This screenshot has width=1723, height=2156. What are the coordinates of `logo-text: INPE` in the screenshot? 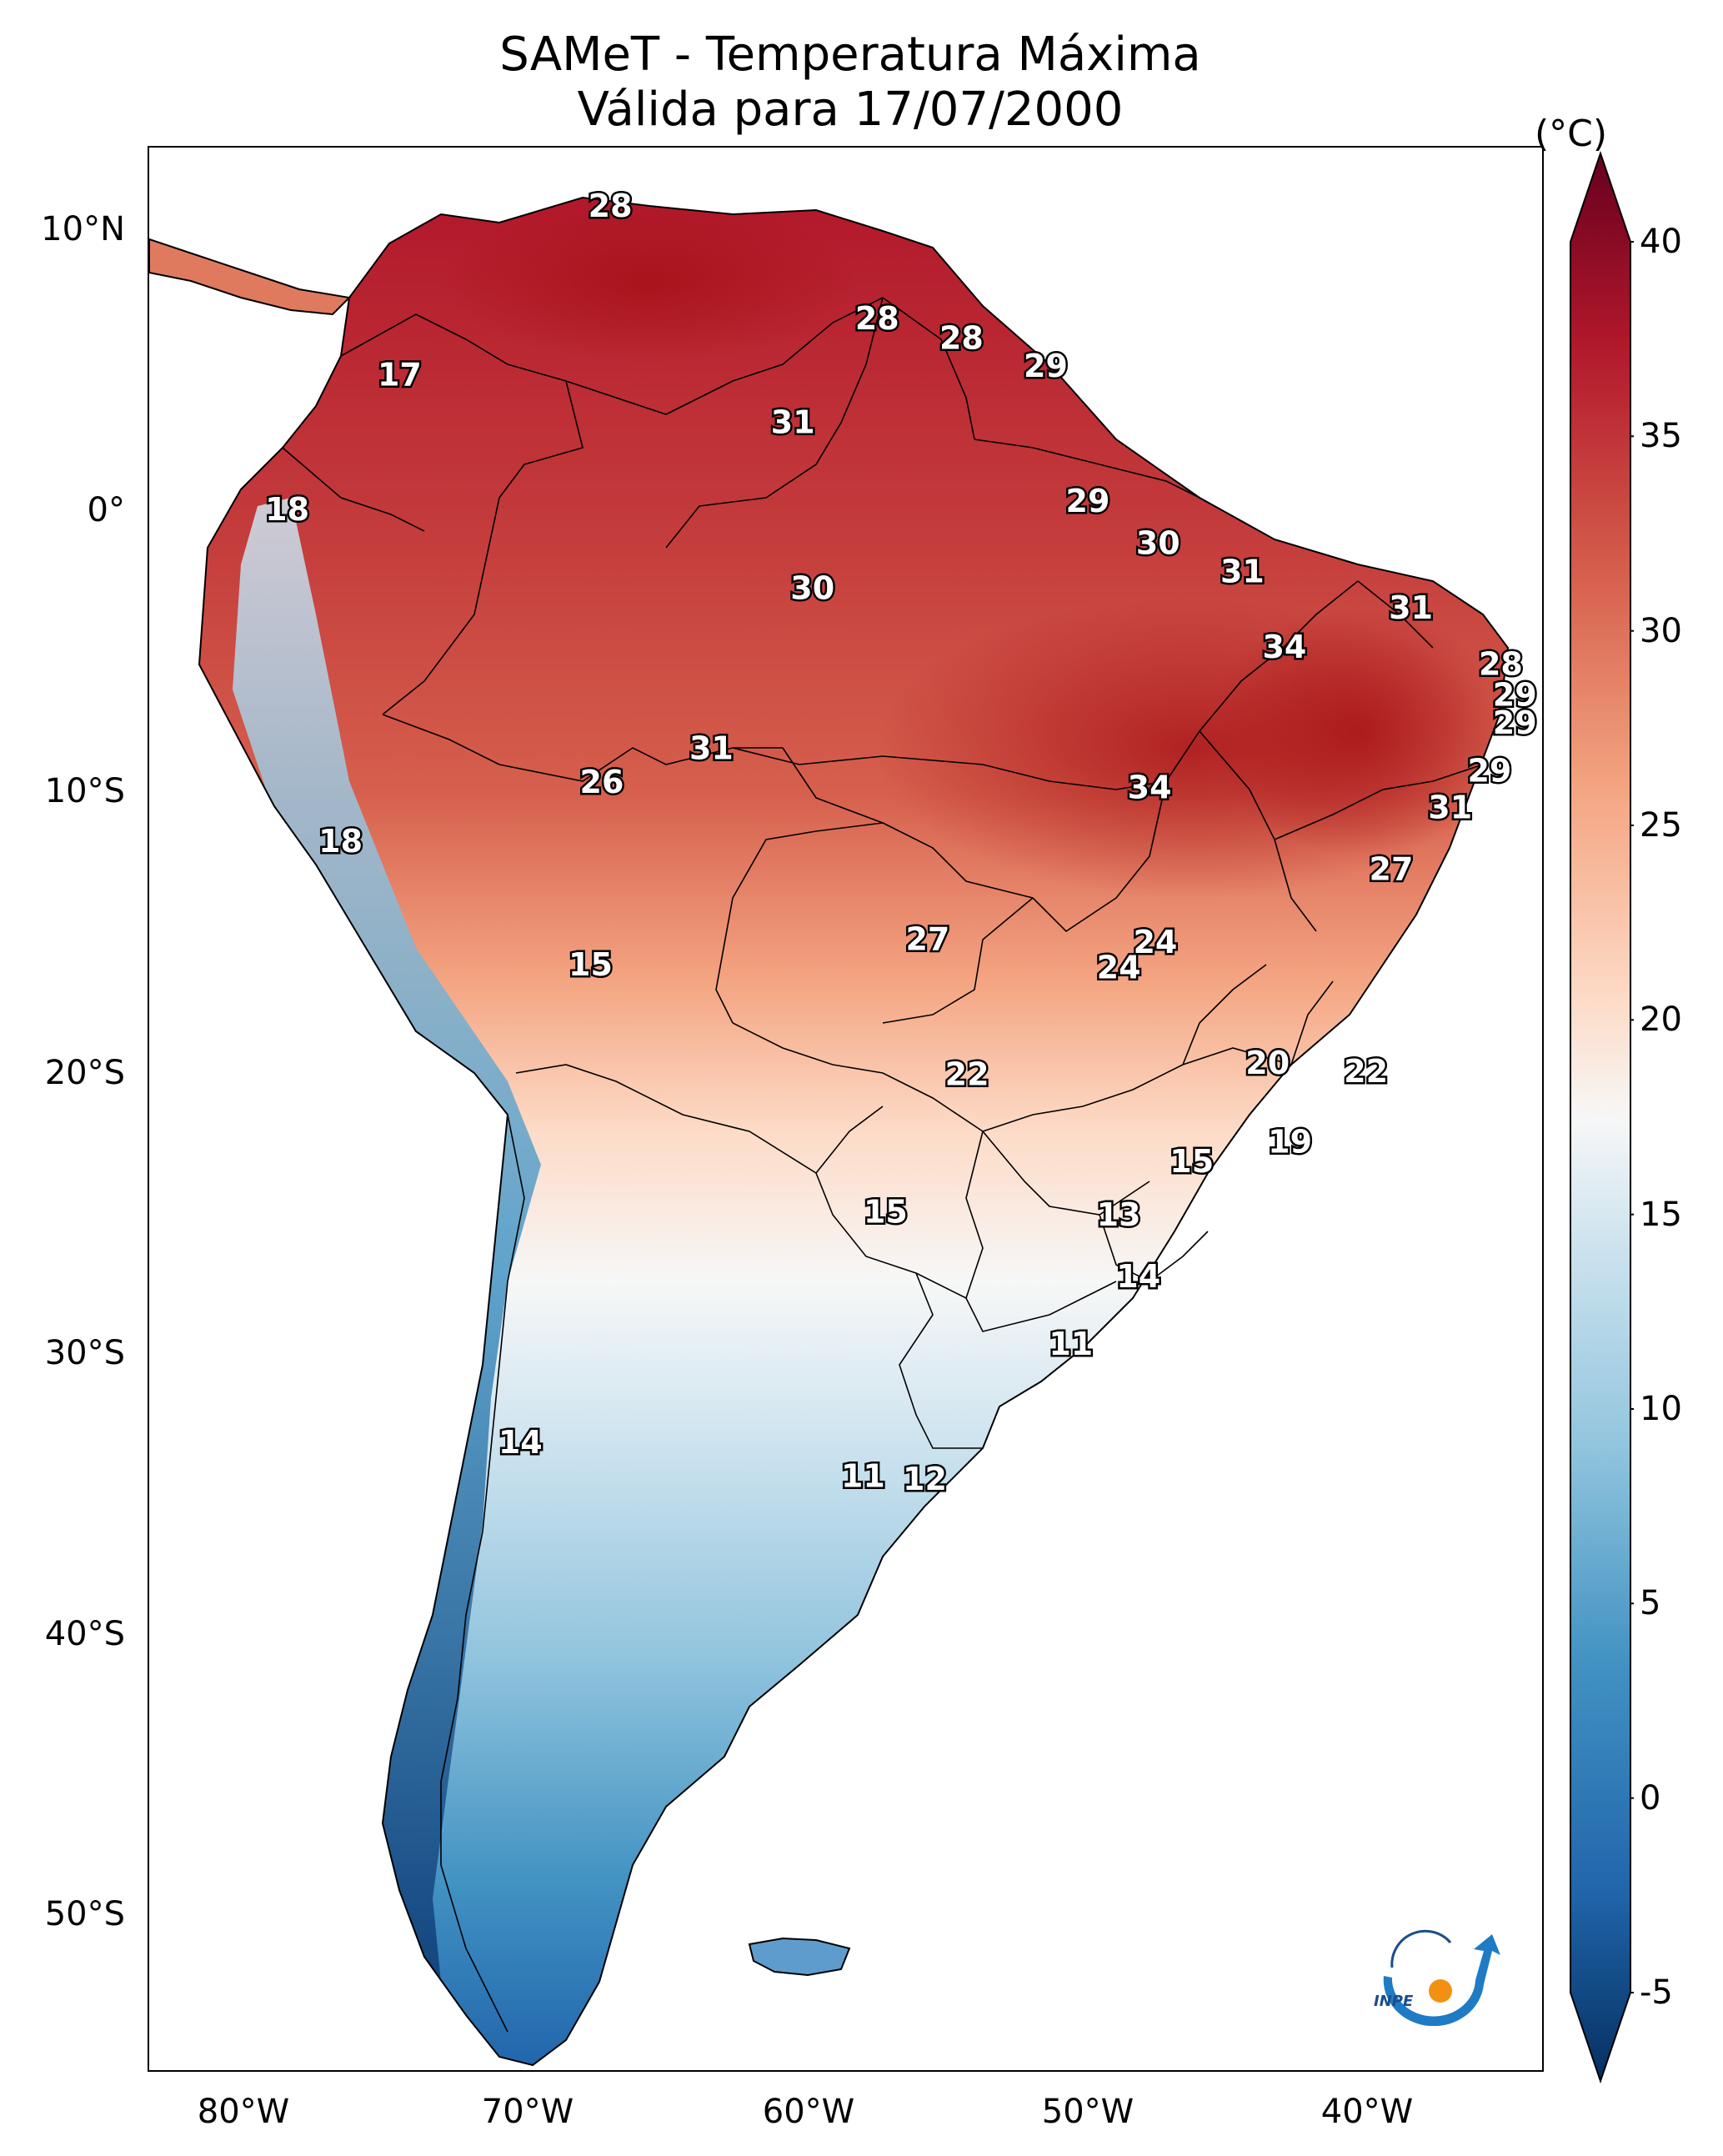 It's located at (1394, 2001).